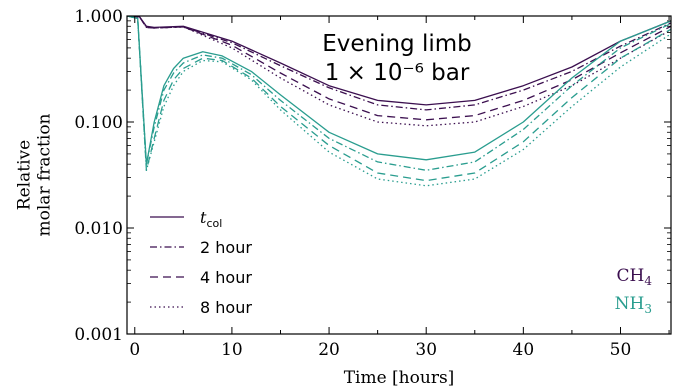 The height and width of the screenshot is (387, 673). Describe the element at coordinates (98, 335) in the screenshot. I see `y-tick-label: 0.001` at that location.